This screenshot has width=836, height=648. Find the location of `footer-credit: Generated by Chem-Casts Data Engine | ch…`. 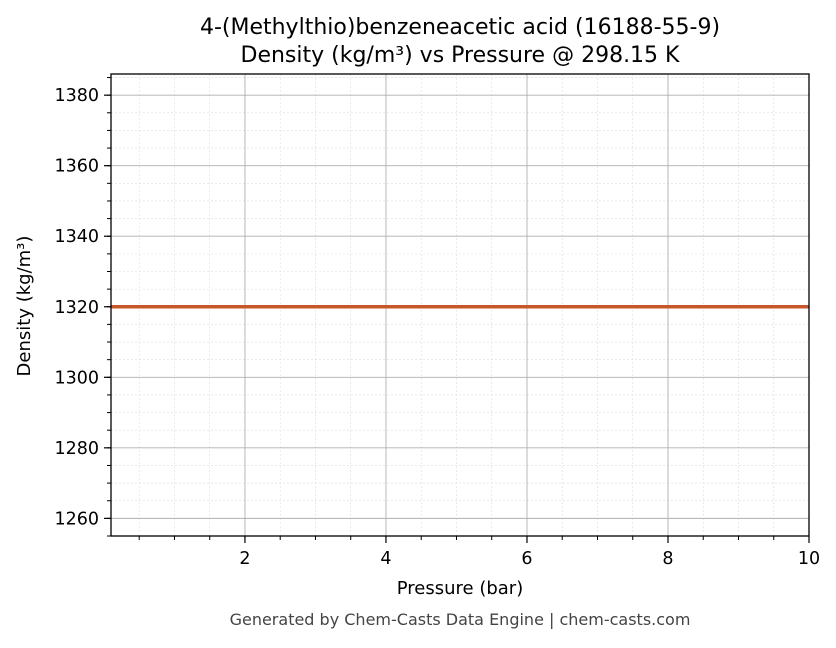

footer-credit: Generated by Chem-Casts Data Engine | ch… is located at coordinates (460, 619).